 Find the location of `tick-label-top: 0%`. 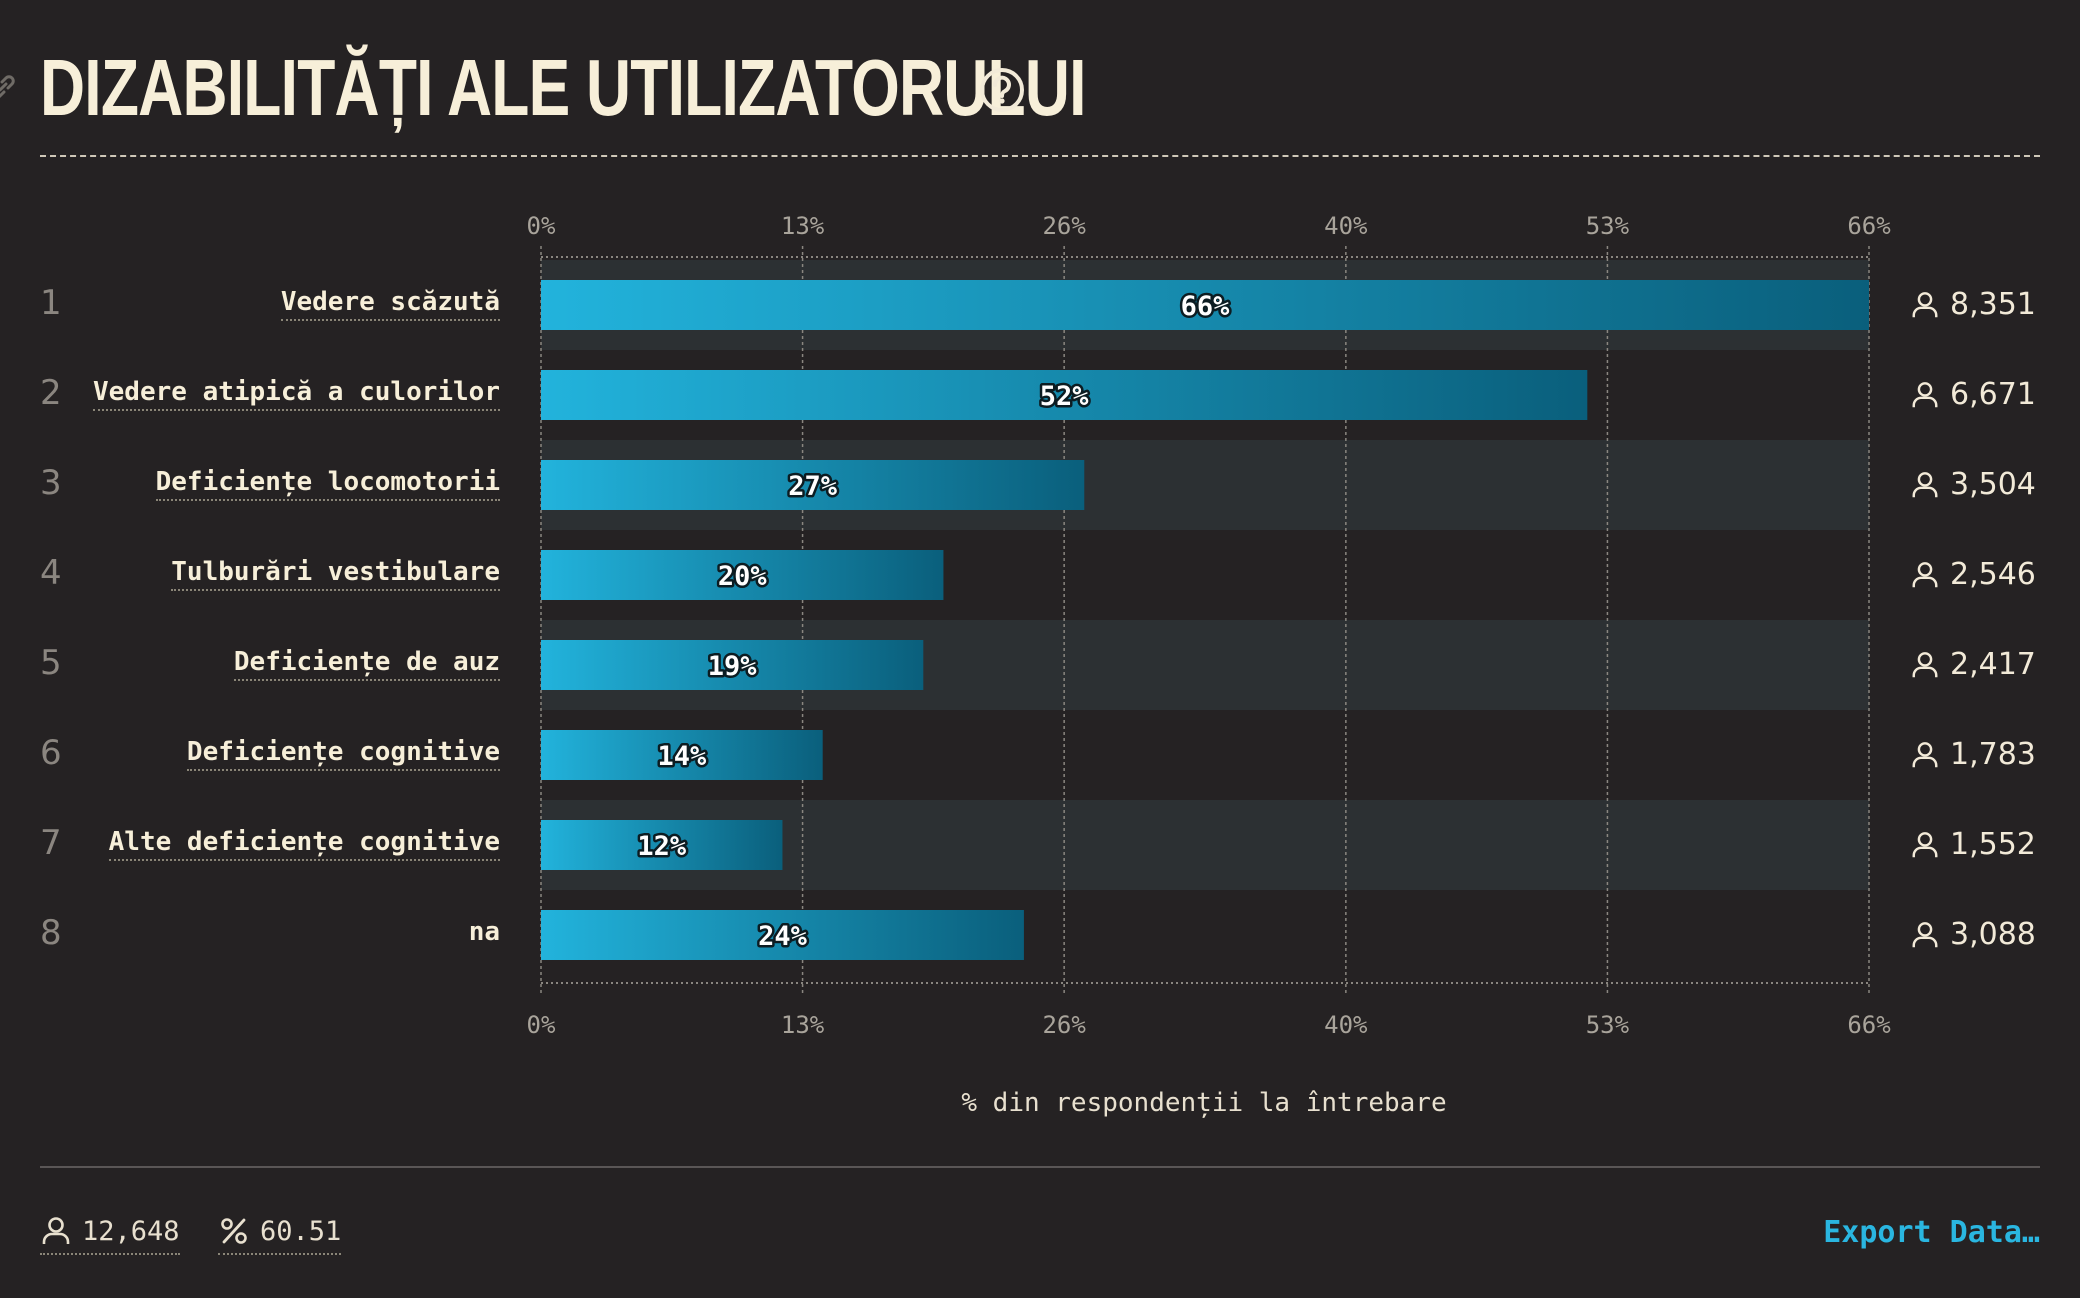

tick-label-top: 0% is located at coordinates (541, 226).